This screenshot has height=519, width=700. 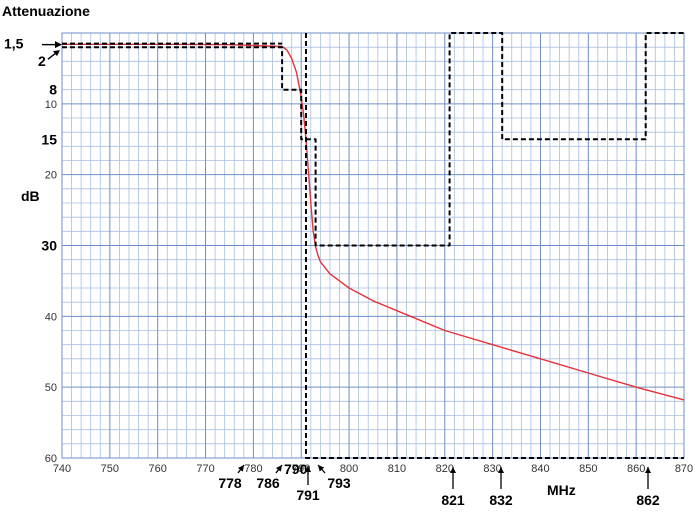 I want to click on x-tick-label: 740, so click(x=62, y=469).